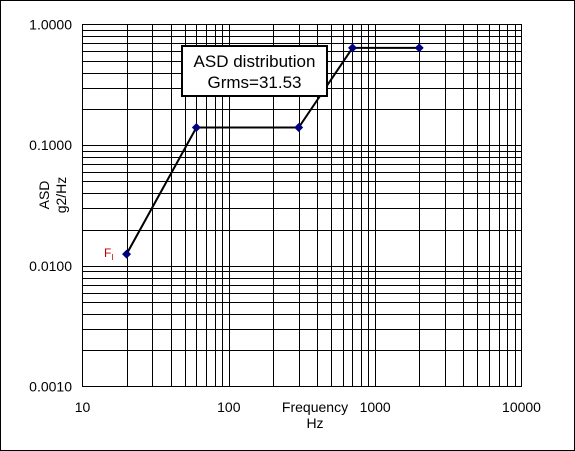 This screenshot has height=451, width=575. What do you see at coordinates (112, 257) in the screenshot?
I see `point-label-sub: I` at bounding box center [112, 257].